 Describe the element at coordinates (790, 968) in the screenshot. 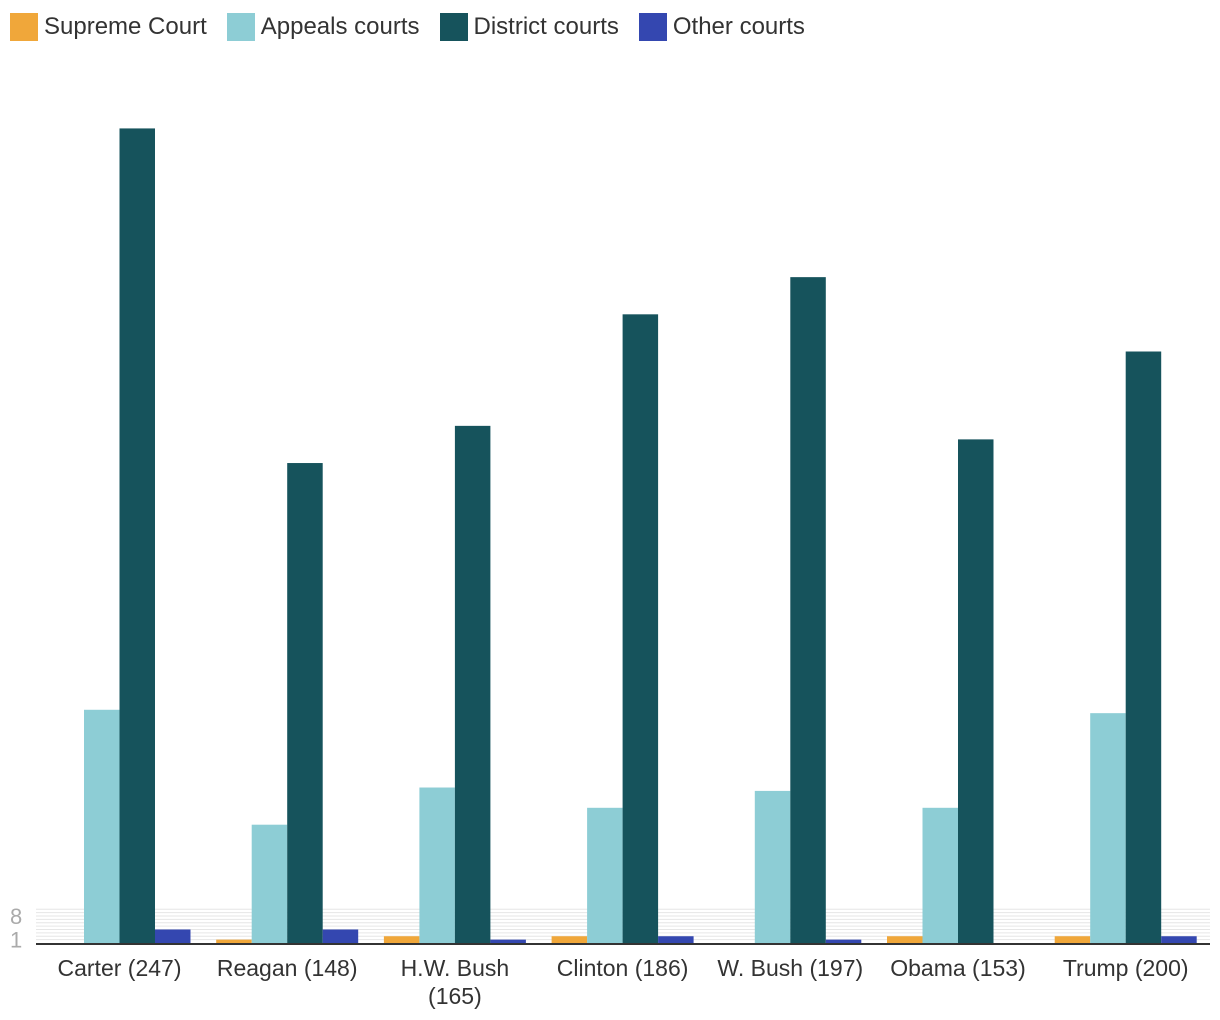

I see `x-tick-label: W. Bush (197)` at that location.